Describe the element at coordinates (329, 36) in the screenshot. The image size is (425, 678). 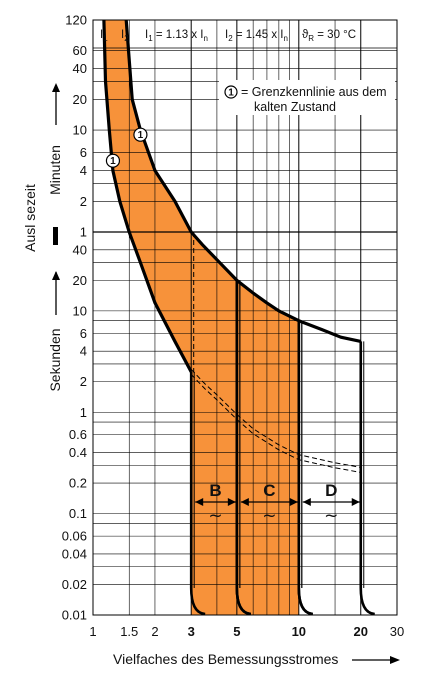
I see `header-ambient-temperature: ϑR = 30 °C` at that location.